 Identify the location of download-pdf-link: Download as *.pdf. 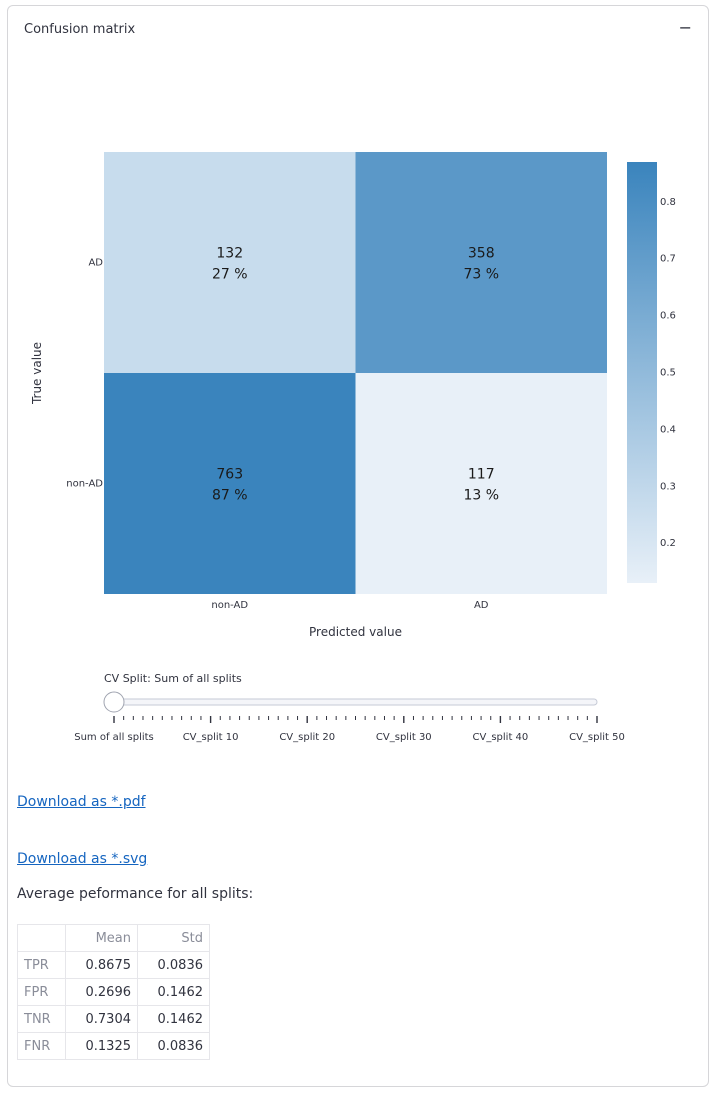
(81, 802).